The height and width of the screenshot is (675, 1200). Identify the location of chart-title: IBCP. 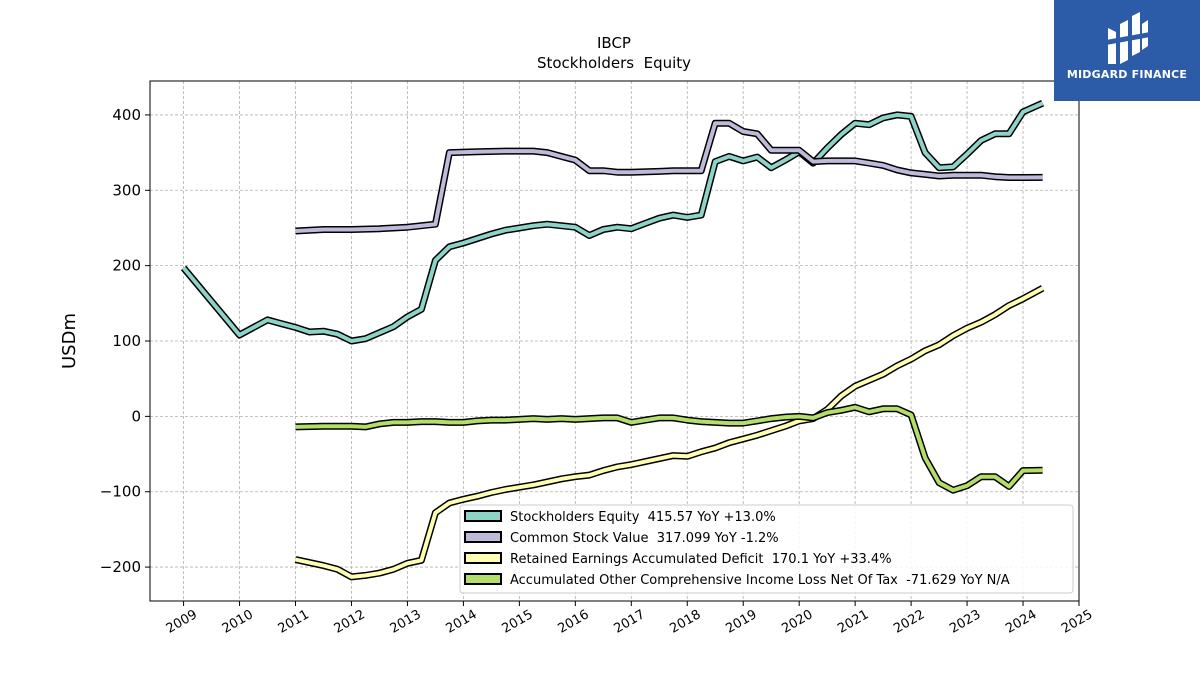
(614, 43).